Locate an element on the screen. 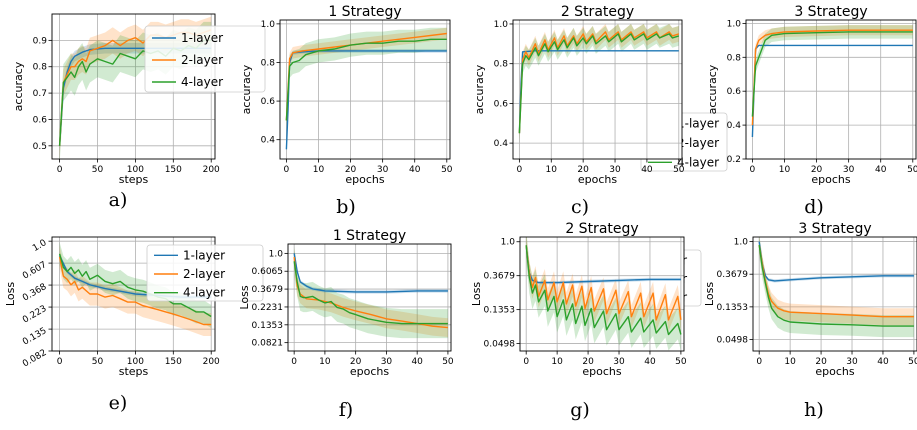 Image resolution: width=917 pixels, height=430 pixels. legend-label: 1-layer is located at coordinates (202, 38).